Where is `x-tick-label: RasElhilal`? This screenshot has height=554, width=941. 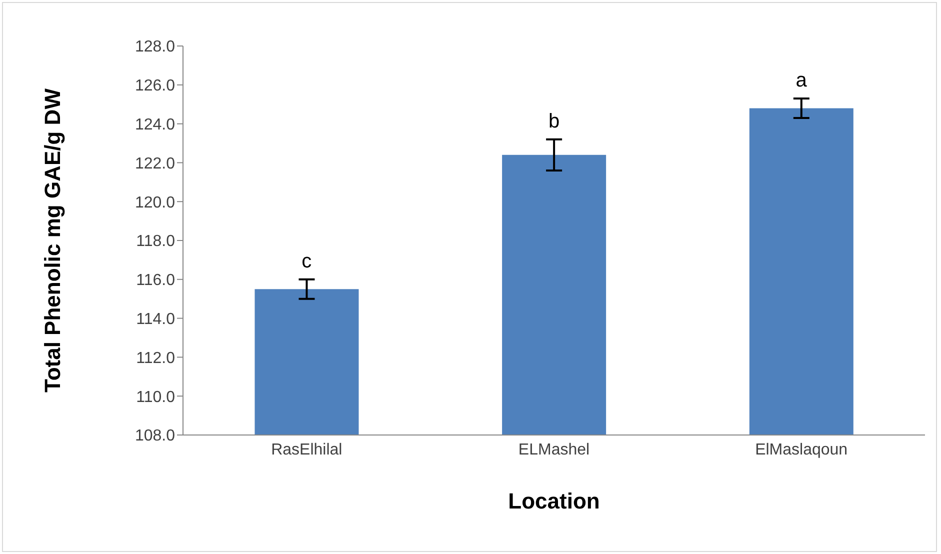 x-tick-label: RasElhilal is located at coordinates (306, 449).